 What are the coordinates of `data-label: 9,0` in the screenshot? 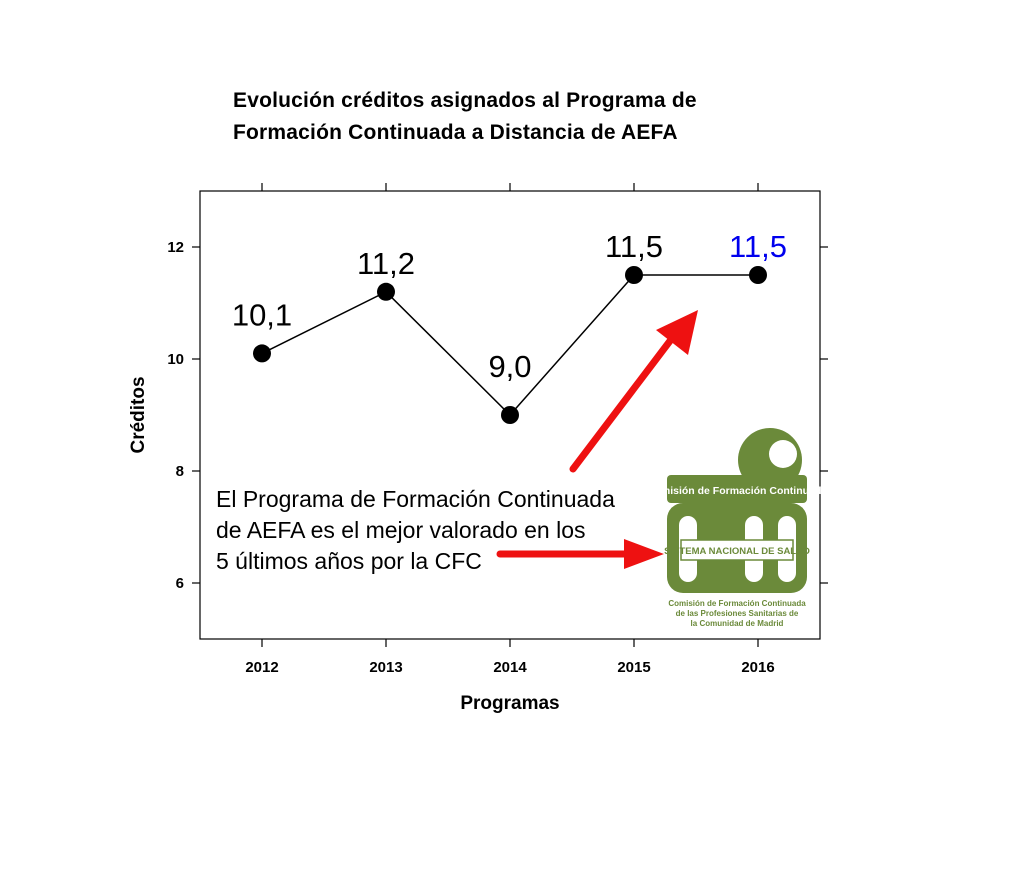 It's located at (509, 366).